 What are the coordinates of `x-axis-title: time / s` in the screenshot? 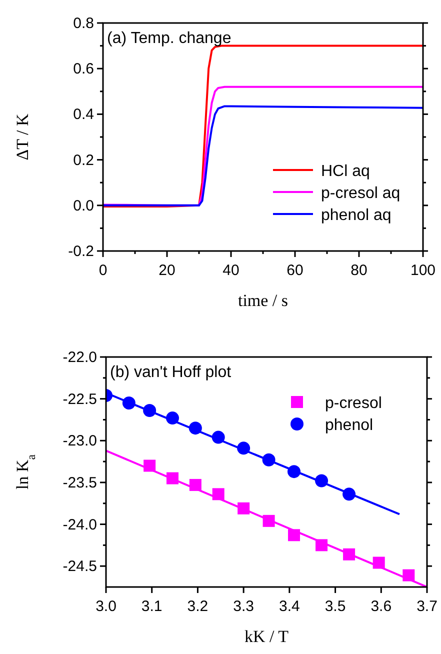 It's located at (263, 300).